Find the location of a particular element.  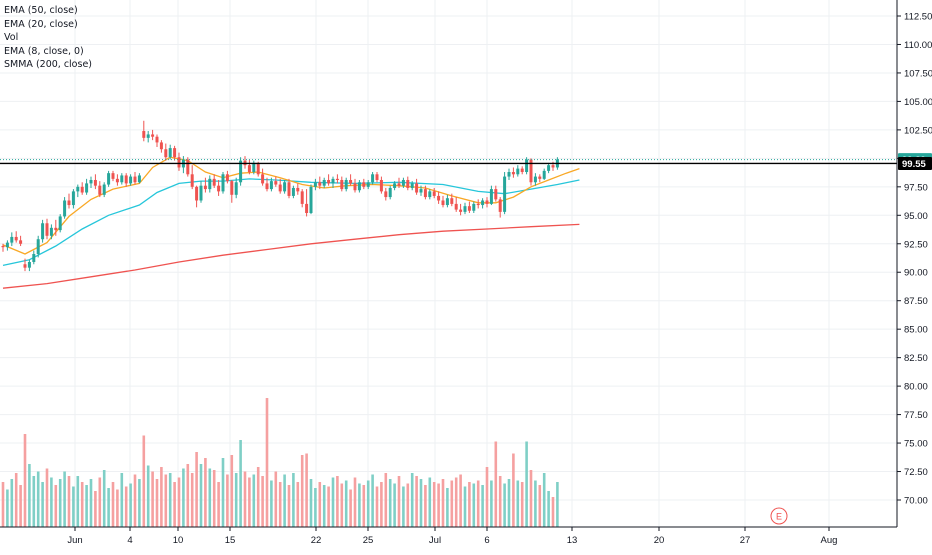

legend-smma200: SMMA (200, close) is located at coordinates (48, 65).